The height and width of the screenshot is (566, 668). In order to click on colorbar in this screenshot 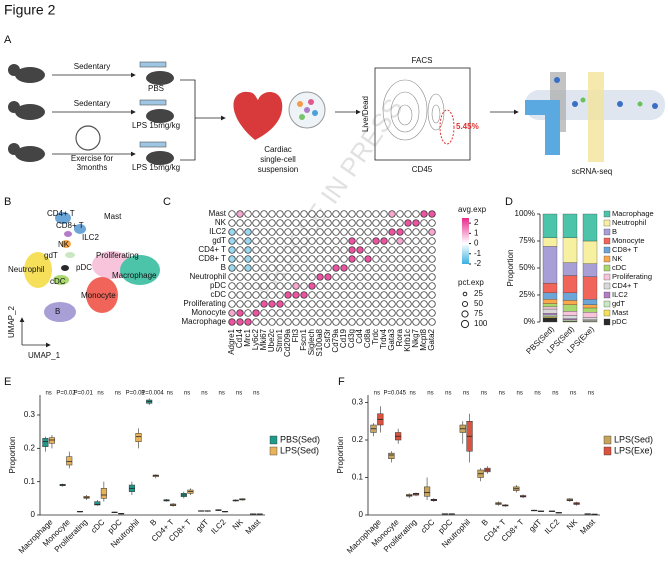, I will do `click(465, 241)`.